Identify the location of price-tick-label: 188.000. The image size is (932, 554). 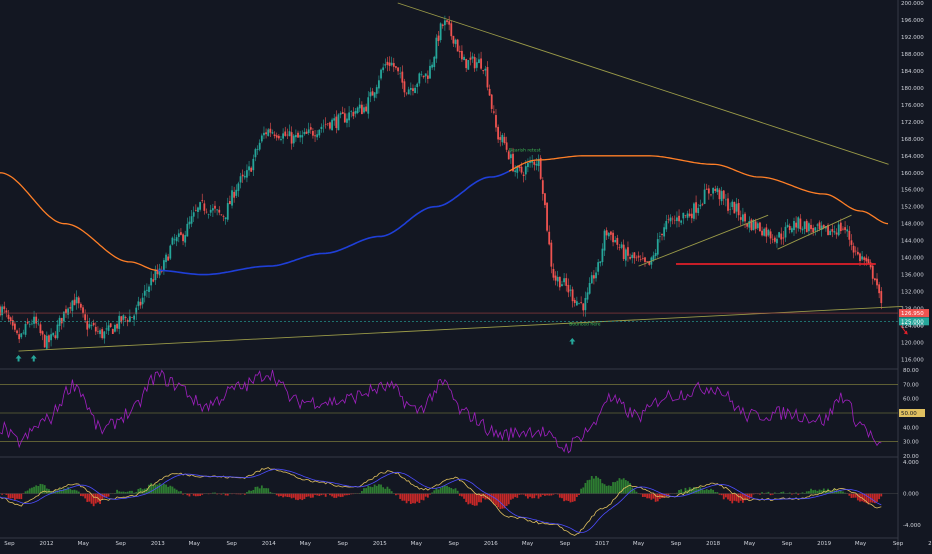
(912, 55).